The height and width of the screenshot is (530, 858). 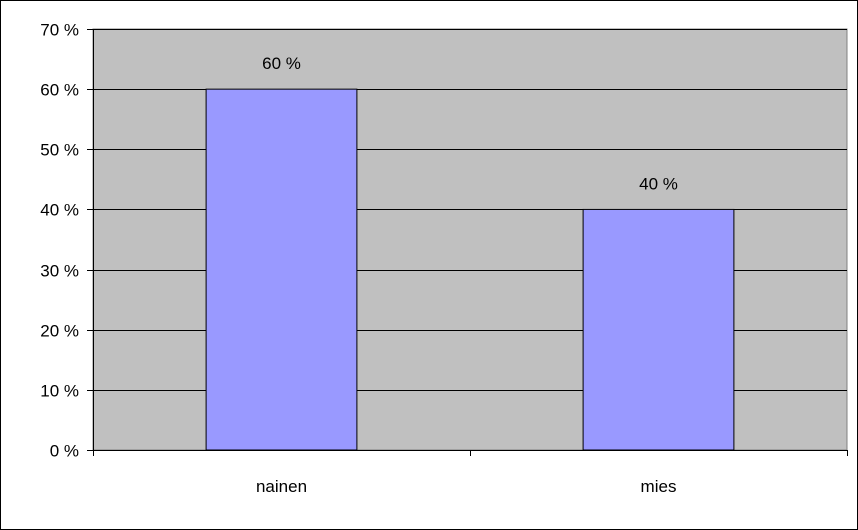 I want to click on y-tick-label: 40 %, so click(x=59, y=210).